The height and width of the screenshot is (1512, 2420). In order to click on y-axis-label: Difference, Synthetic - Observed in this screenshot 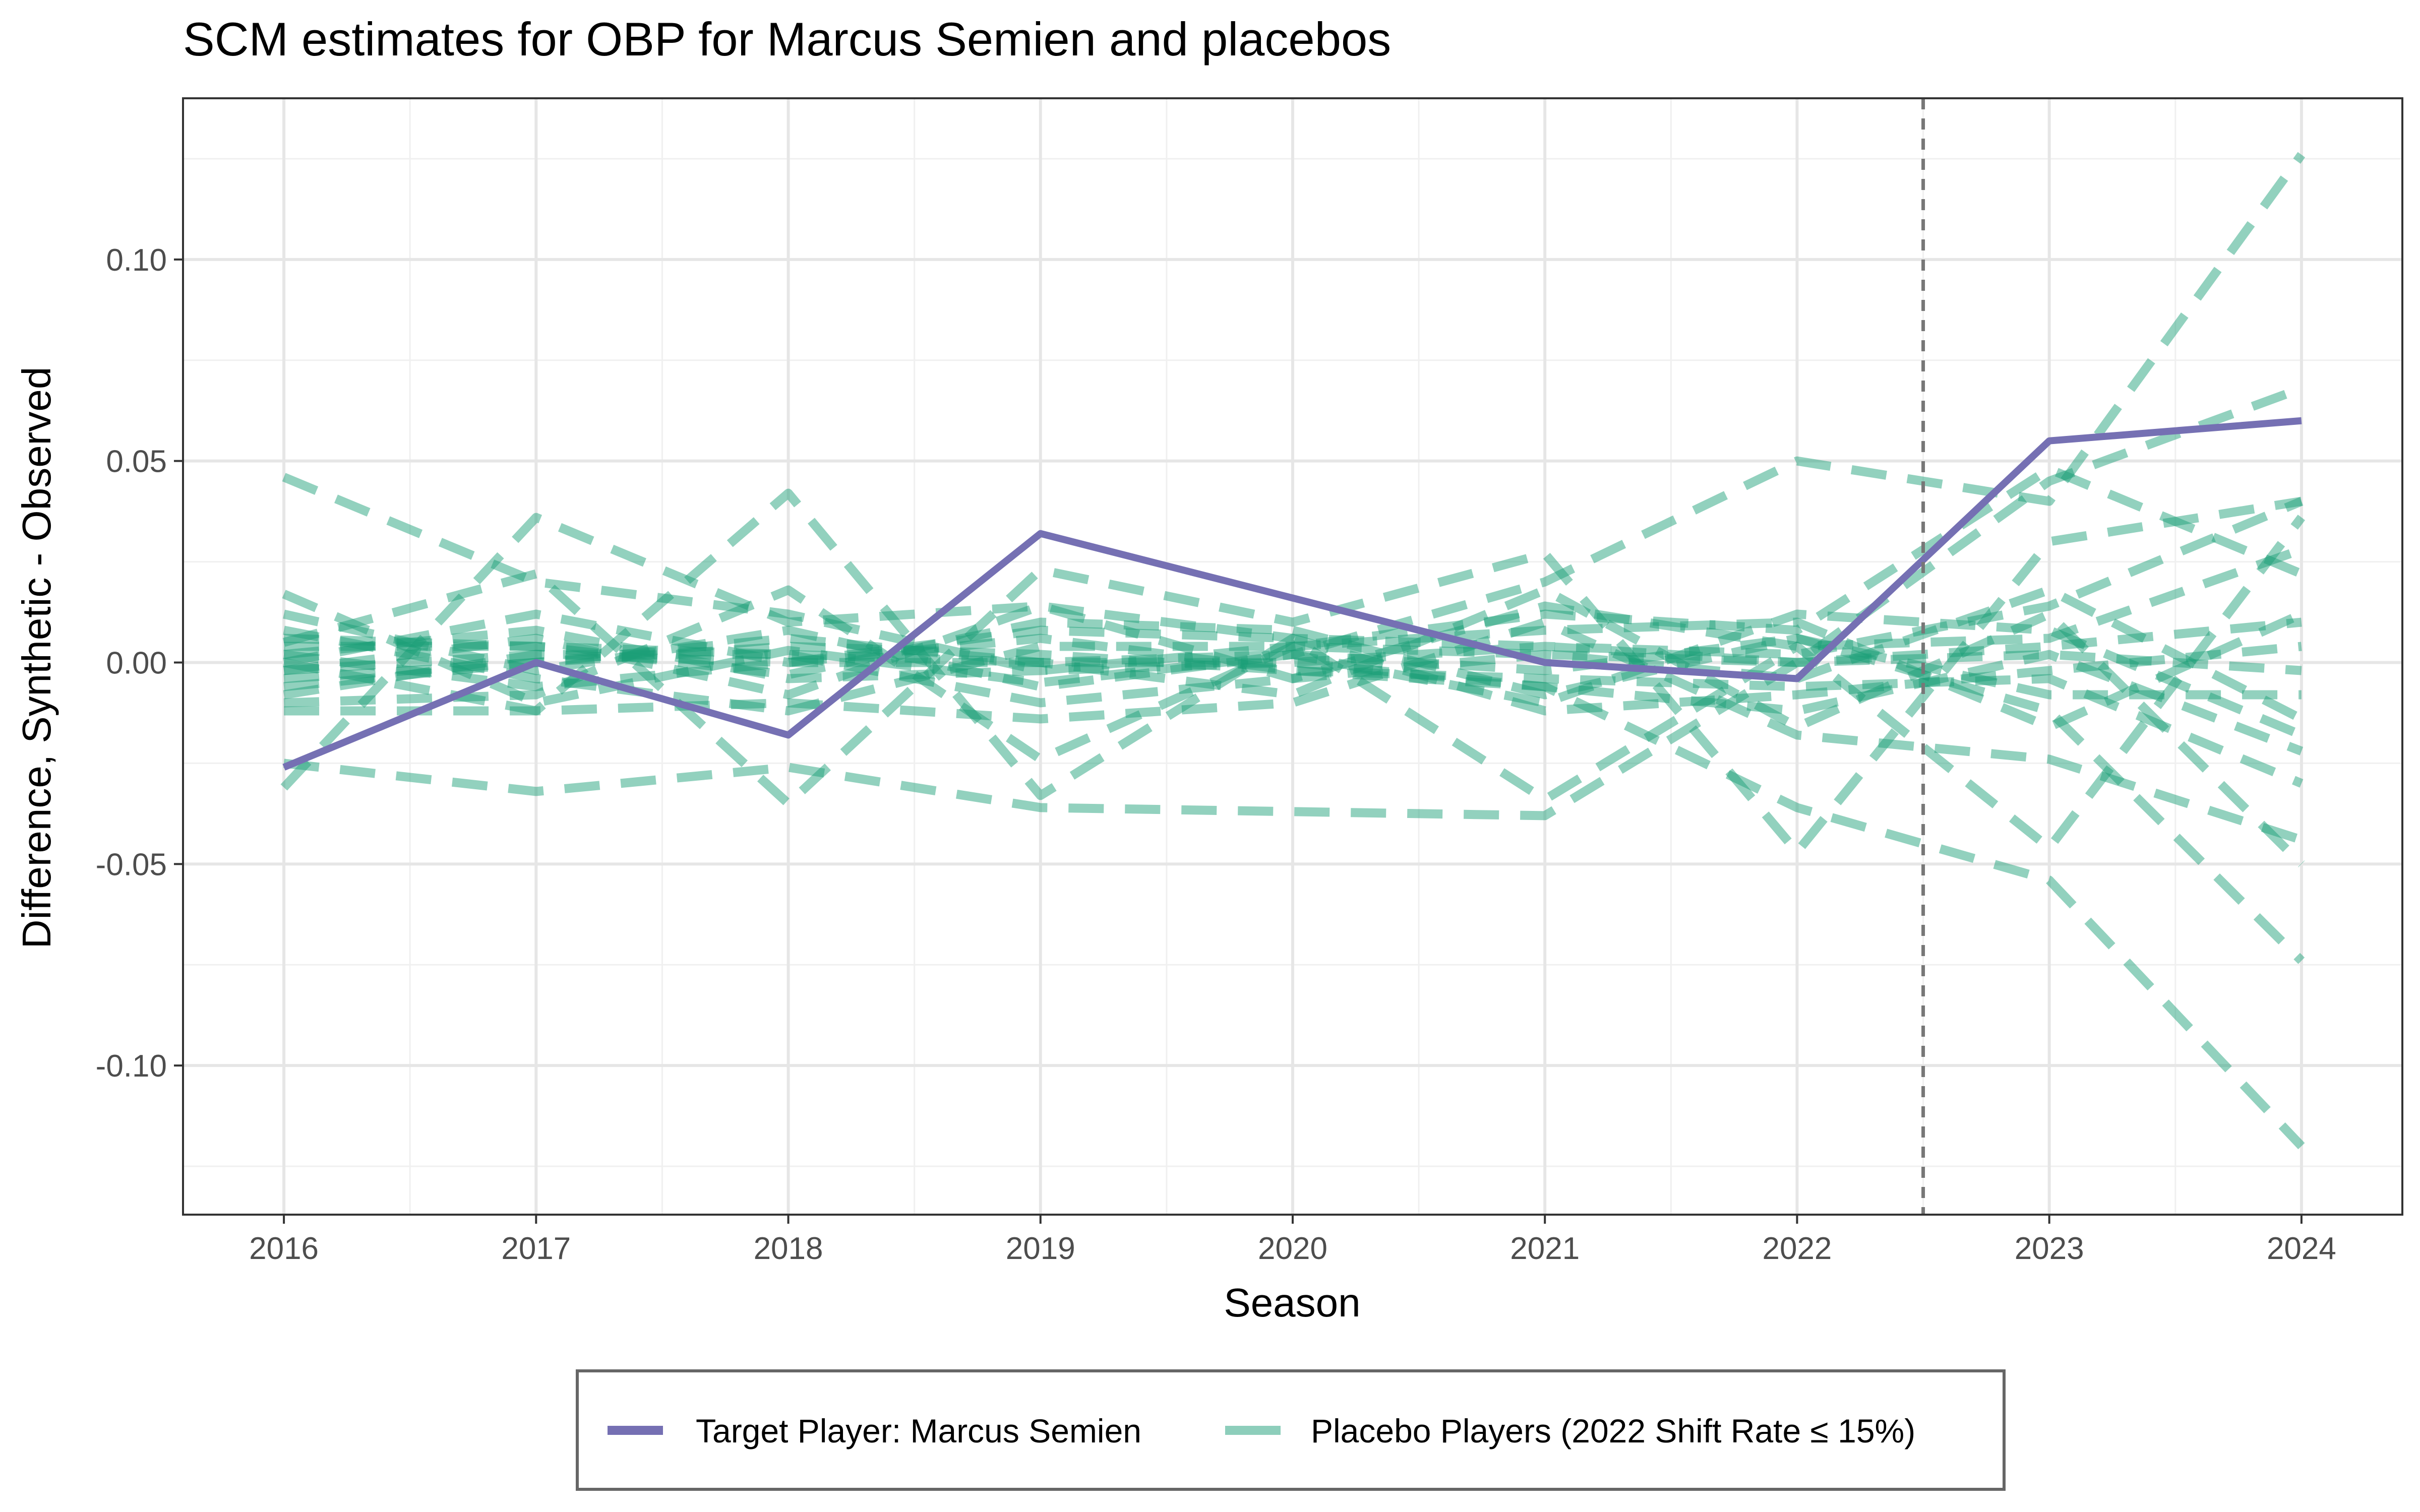, I will do `click(36, 658)`.